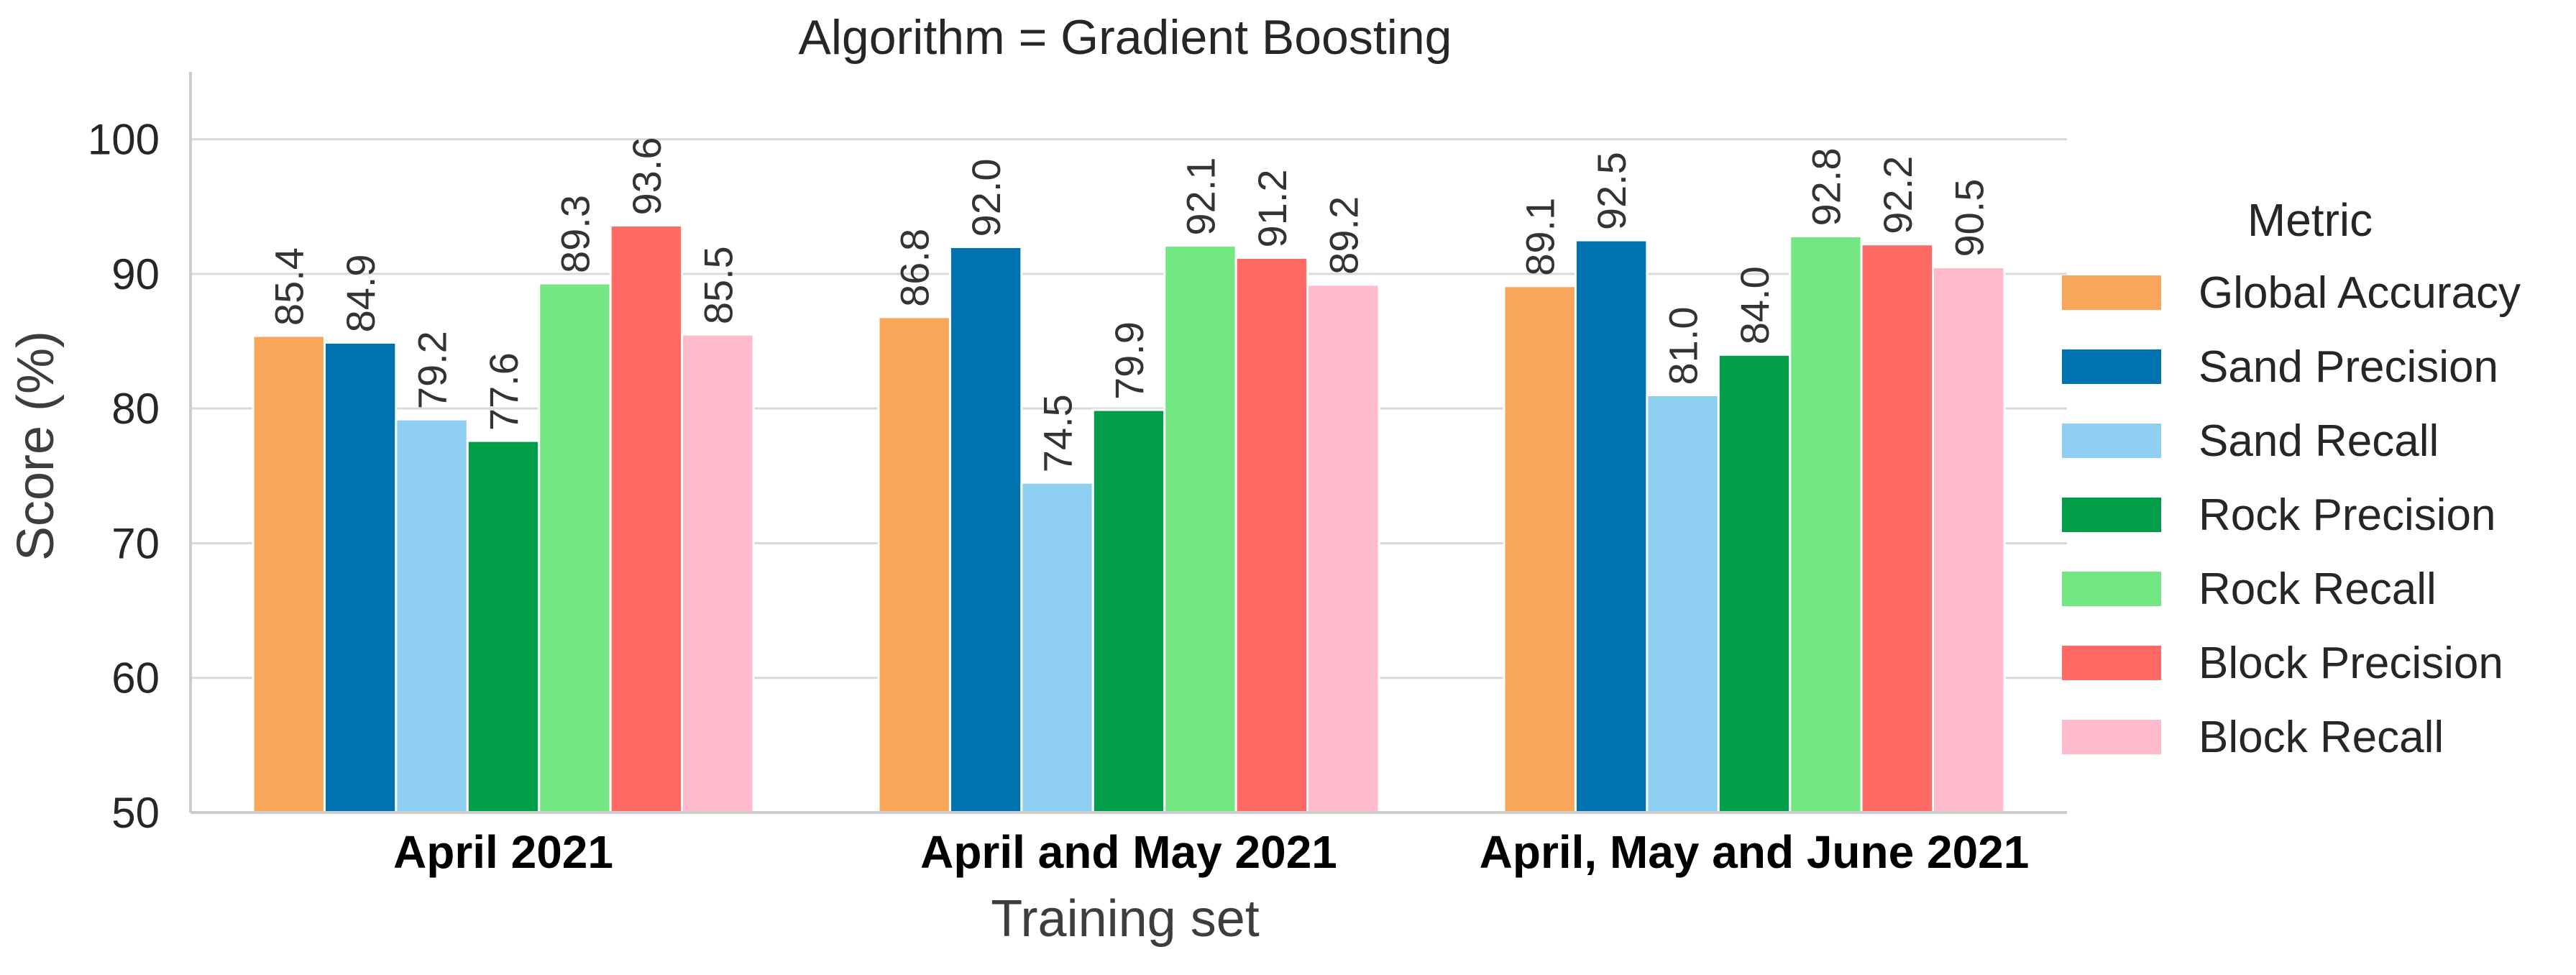 The height and width of the screenshot is (975, 2576). I want to click on y-tick-label: 100, so click(124, 140).